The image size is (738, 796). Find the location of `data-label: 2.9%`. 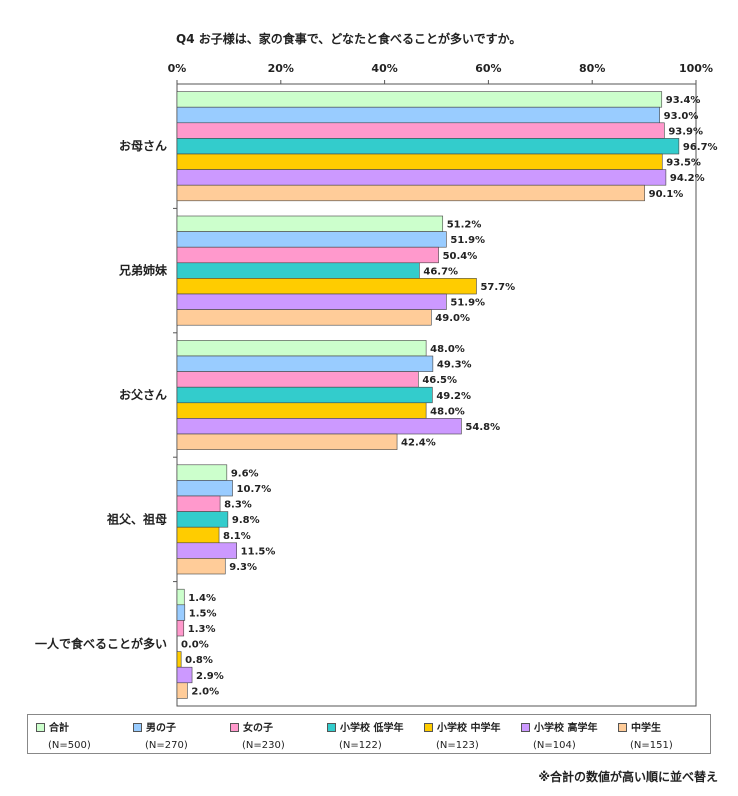

data-label: 2.9% is located at coordinates (210, 676).